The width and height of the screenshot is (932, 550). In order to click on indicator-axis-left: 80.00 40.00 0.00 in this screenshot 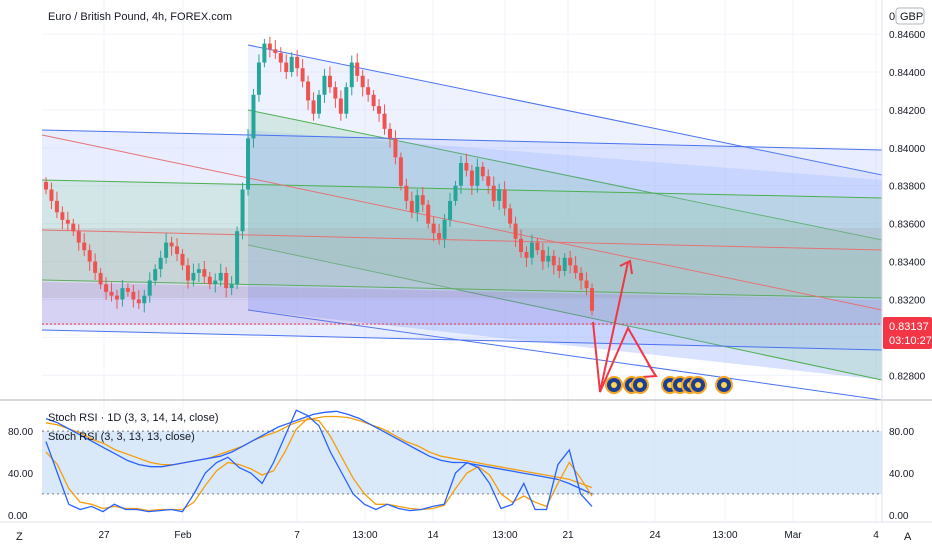, I will do `click(20, 474)`.